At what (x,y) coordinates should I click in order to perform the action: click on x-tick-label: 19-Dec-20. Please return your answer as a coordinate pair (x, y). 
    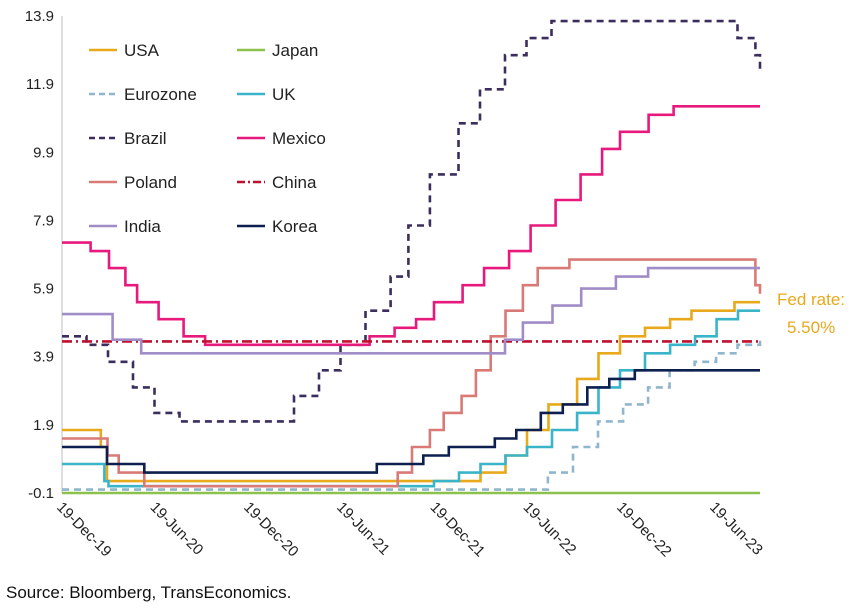
    Looking at the image, I should click on (271, 530).